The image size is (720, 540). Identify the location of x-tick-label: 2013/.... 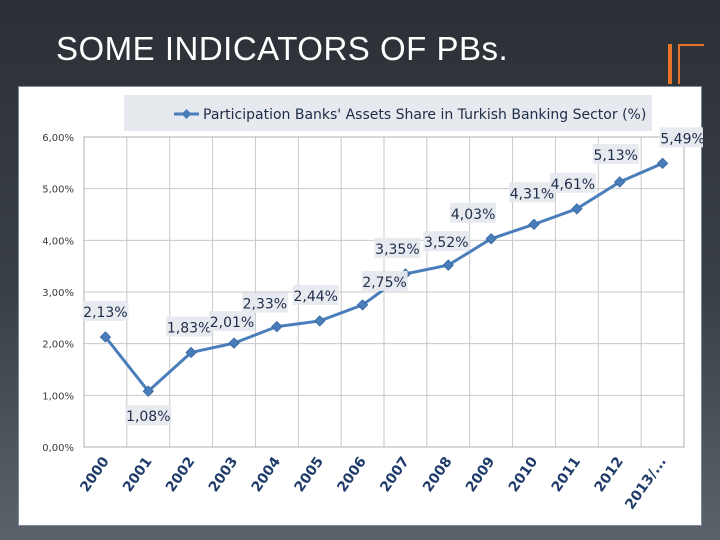
(646, 483).